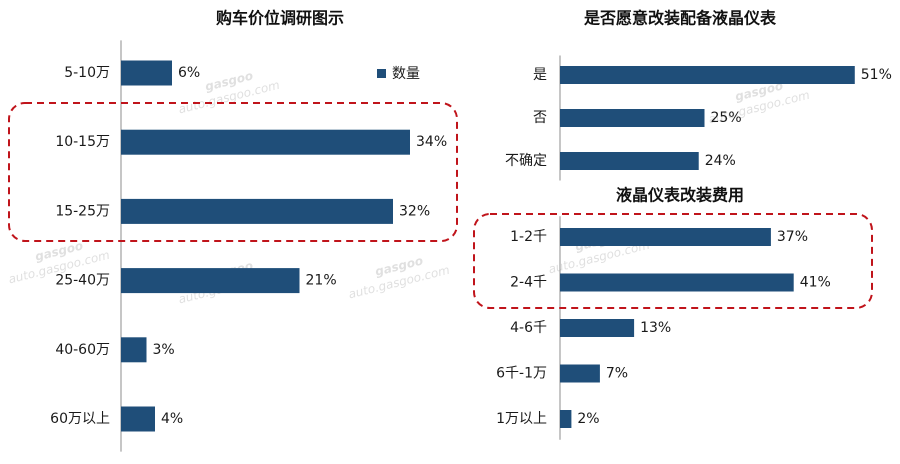 This screenshot has width=900, height=464. What do you see at coordinates (617, 374) in the screenshot?
I see `value-label: 7%` at bounding box center [617, 374].